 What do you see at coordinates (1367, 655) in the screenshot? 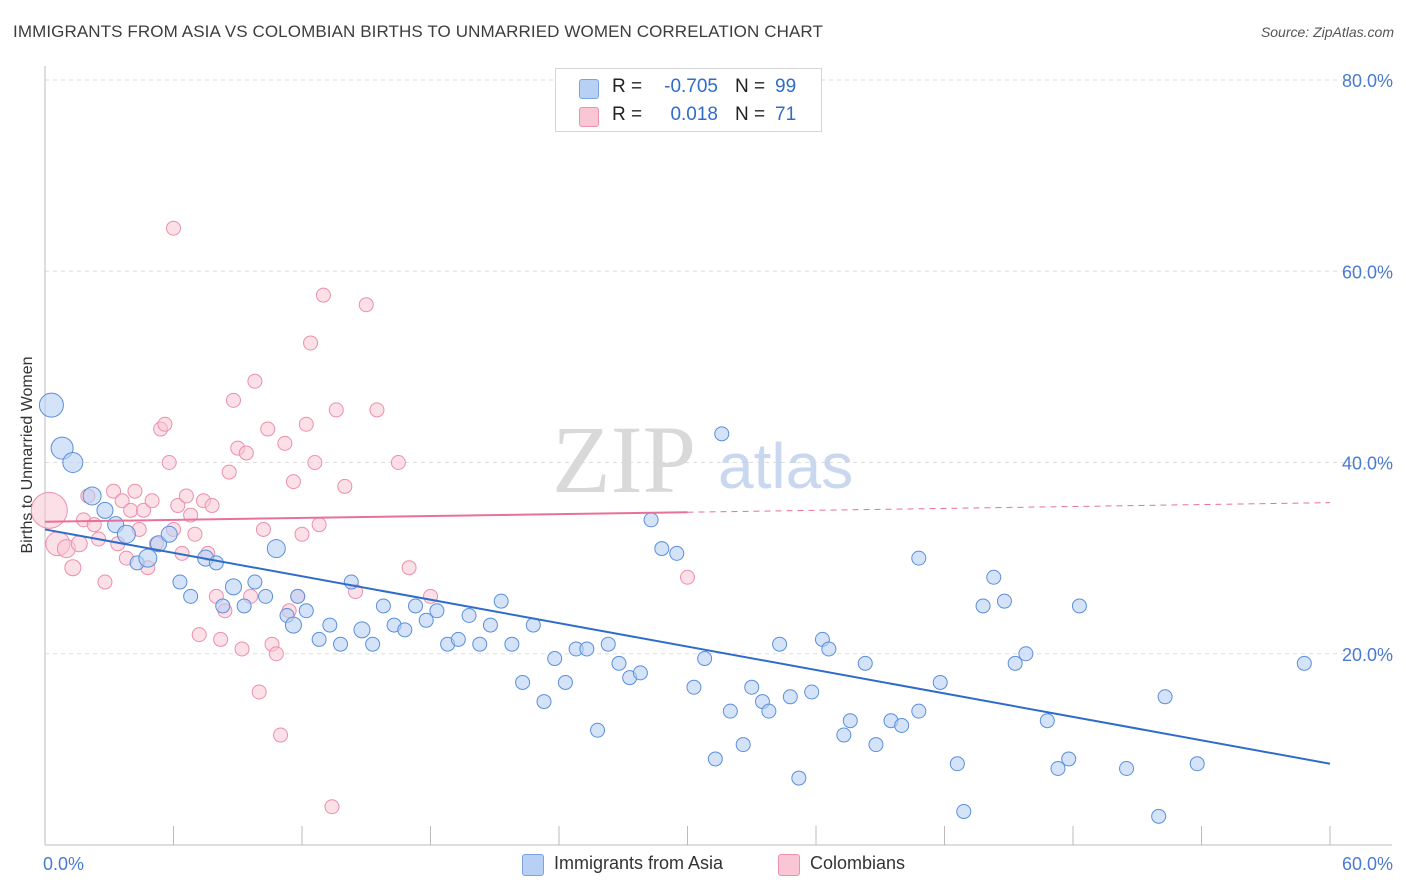
I see `y-tick-label: 20.0%` at bounding box center [1367, 655].